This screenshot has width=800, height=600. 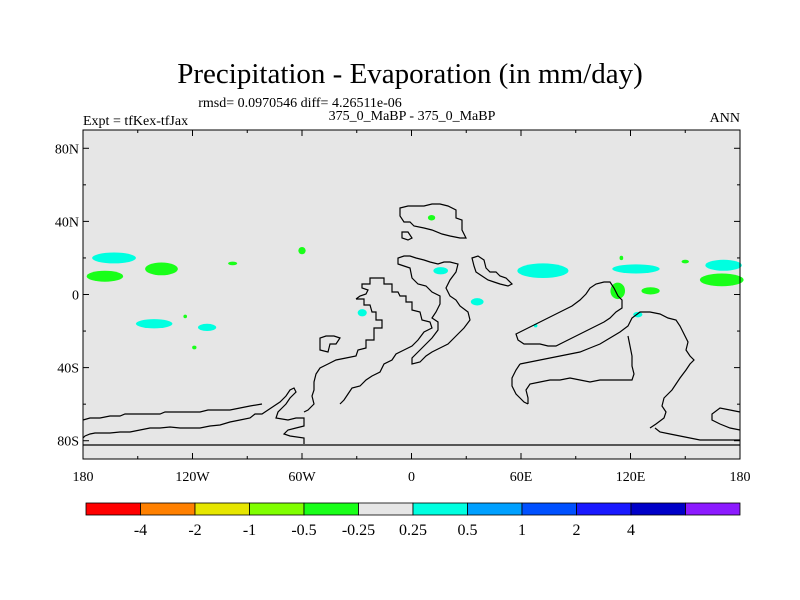 What do you see at coordinates (631, 530) in the screenshot?
I see `colorbar-label-9: 4` at bounding box center [631, 530].